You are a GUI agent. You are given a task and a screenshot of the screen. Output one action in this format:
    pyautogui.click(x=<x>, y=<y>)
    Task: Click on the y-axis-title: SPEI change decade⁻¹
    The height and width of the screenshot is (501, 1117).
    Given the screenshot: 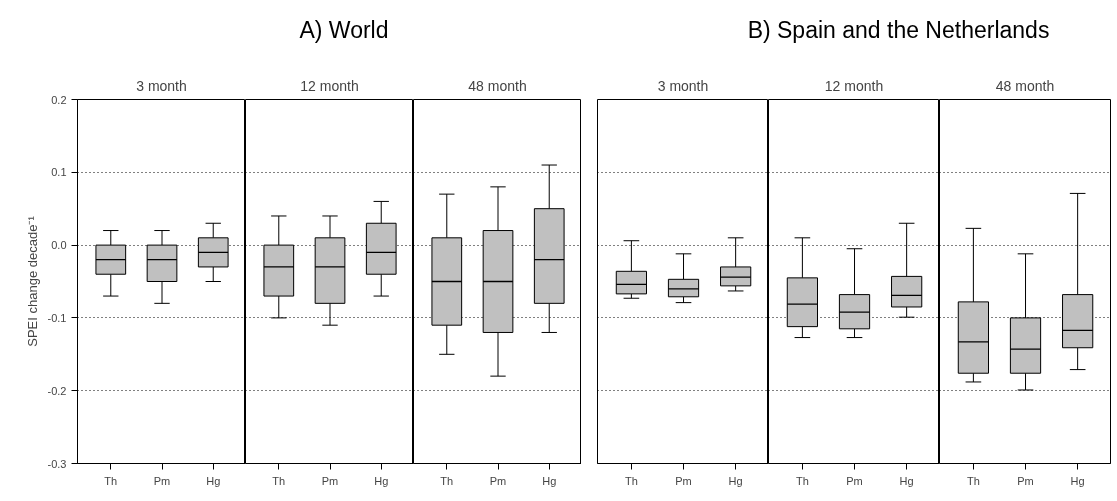 What is the action you would take?
    pyautogui.click(x=32, y=281)
    